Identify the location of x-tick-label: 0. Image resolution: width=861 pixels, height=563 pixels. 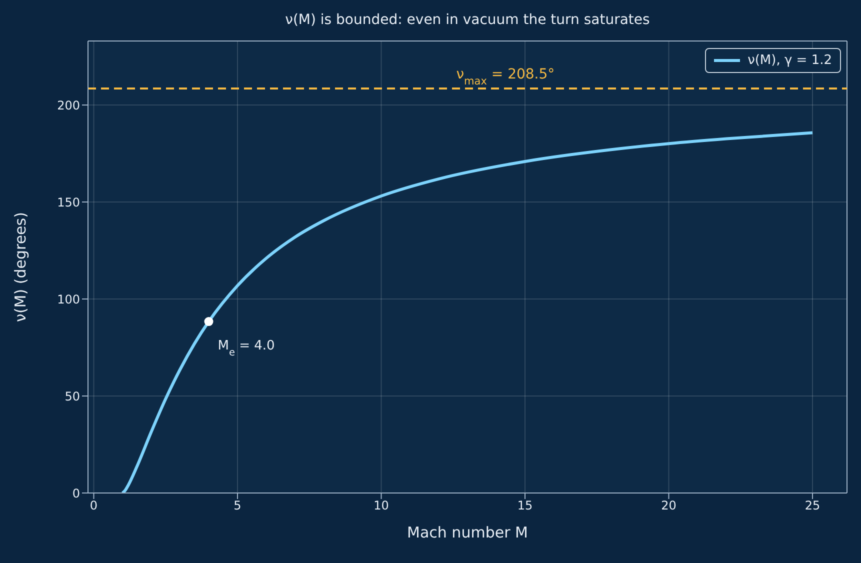
(94, 505).